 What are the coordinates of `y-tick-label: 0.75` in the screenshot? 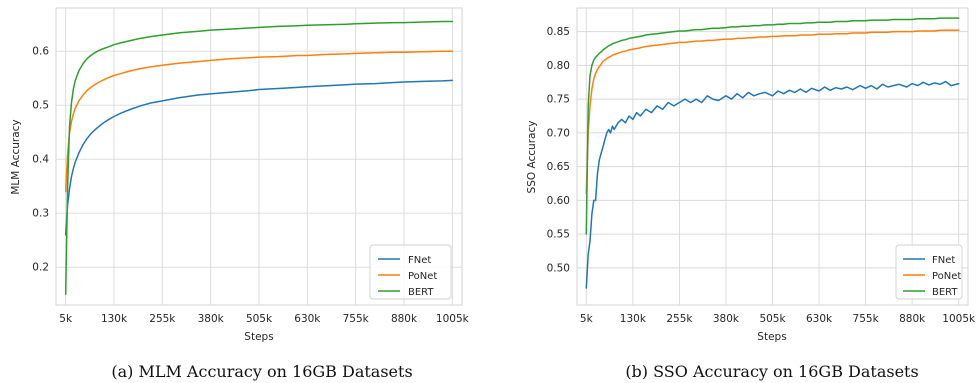 It's located at (558, 100).